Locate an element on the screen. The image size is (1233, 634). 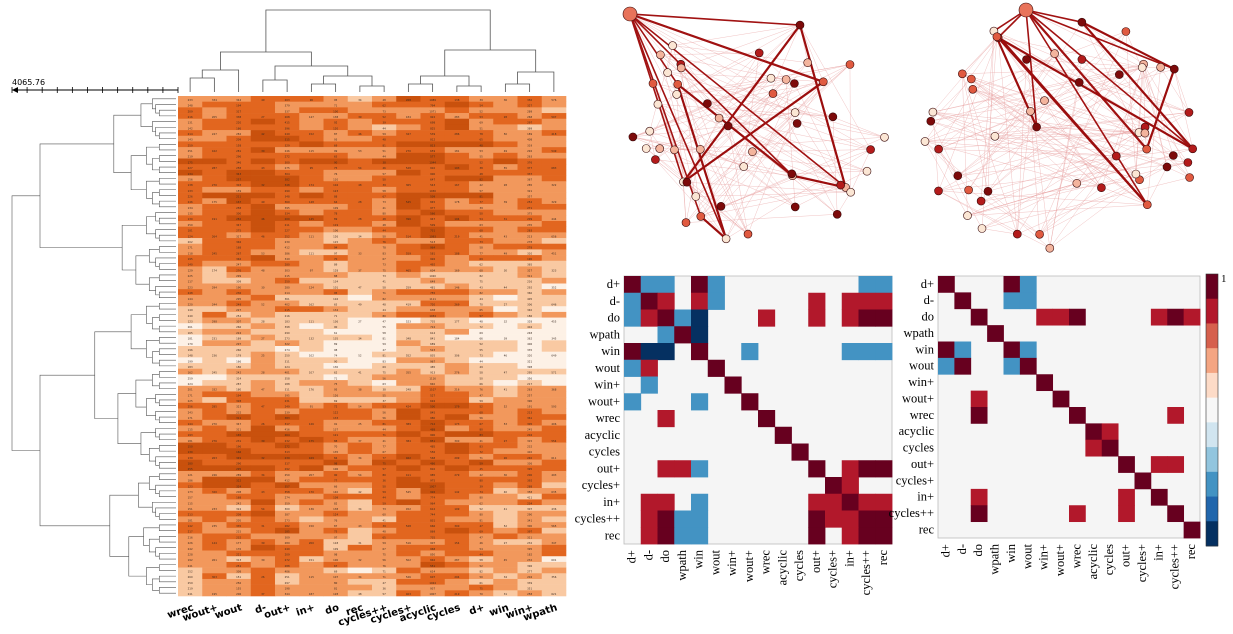
row-label: wout+ is located at coordinates (604, 401).